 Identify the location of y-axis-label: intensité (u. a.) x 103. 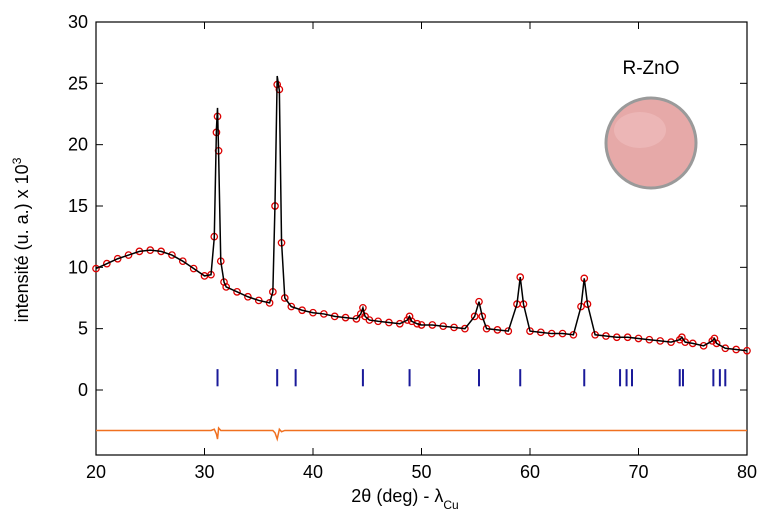
(21, 239).